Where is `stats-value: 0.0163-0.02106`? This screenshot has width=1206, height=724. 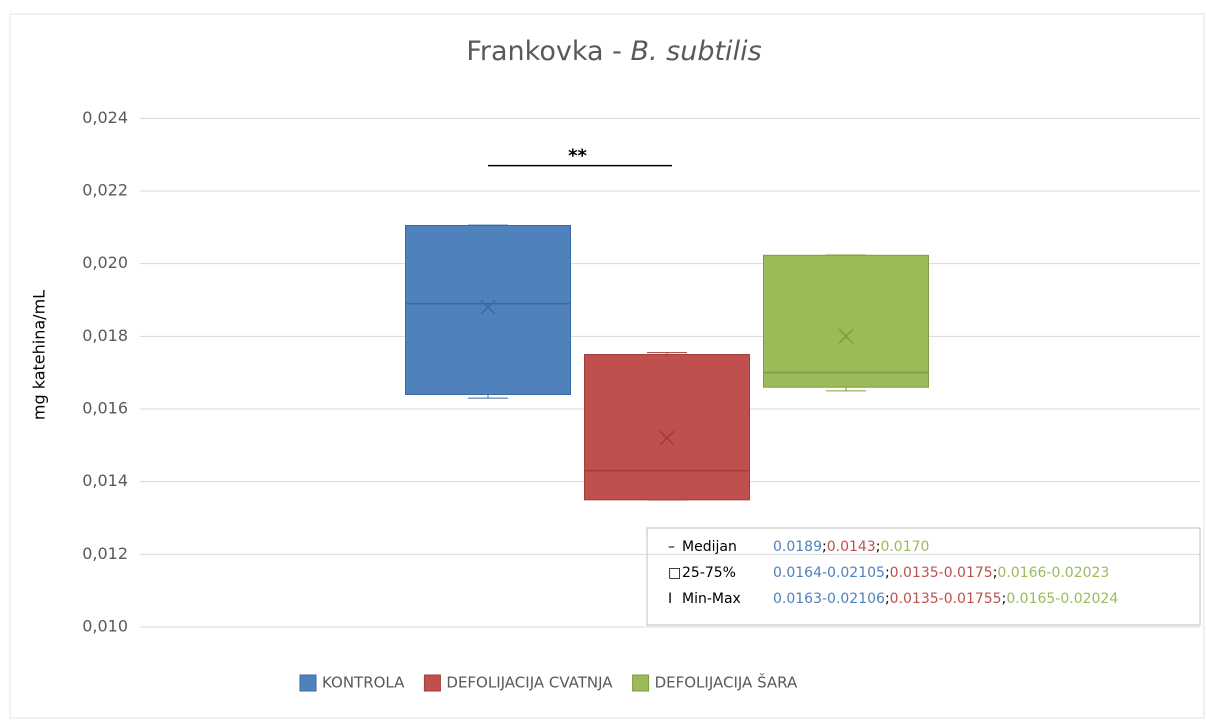 stats-value: 0.0163-0.02106 is located at coordinates (829, 599).